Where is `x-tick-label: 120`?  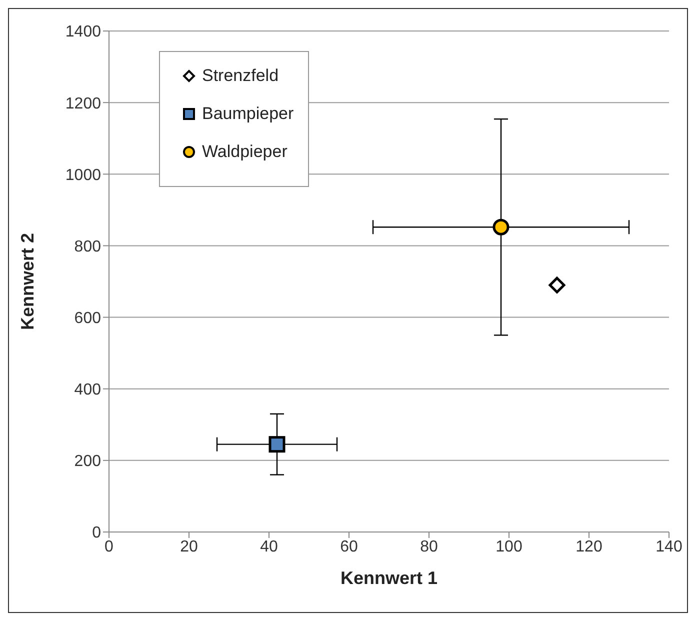 x-tick-label: 120 is located at coordinates (589, 547).